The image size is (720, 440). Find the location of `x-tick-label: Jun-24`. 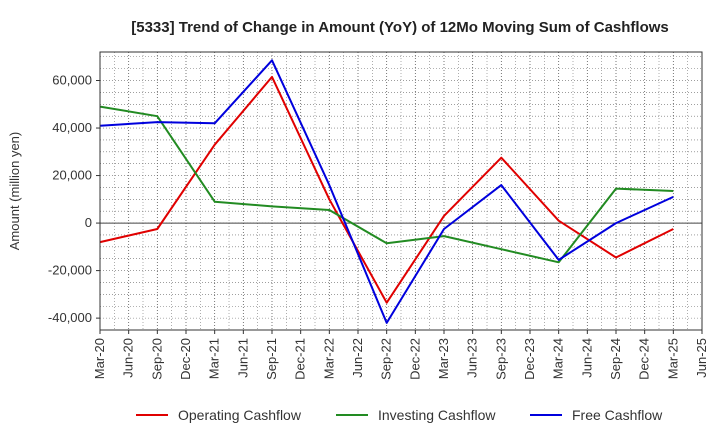

x-tick-label: Jun-24 is located at coordinates (586, 358).